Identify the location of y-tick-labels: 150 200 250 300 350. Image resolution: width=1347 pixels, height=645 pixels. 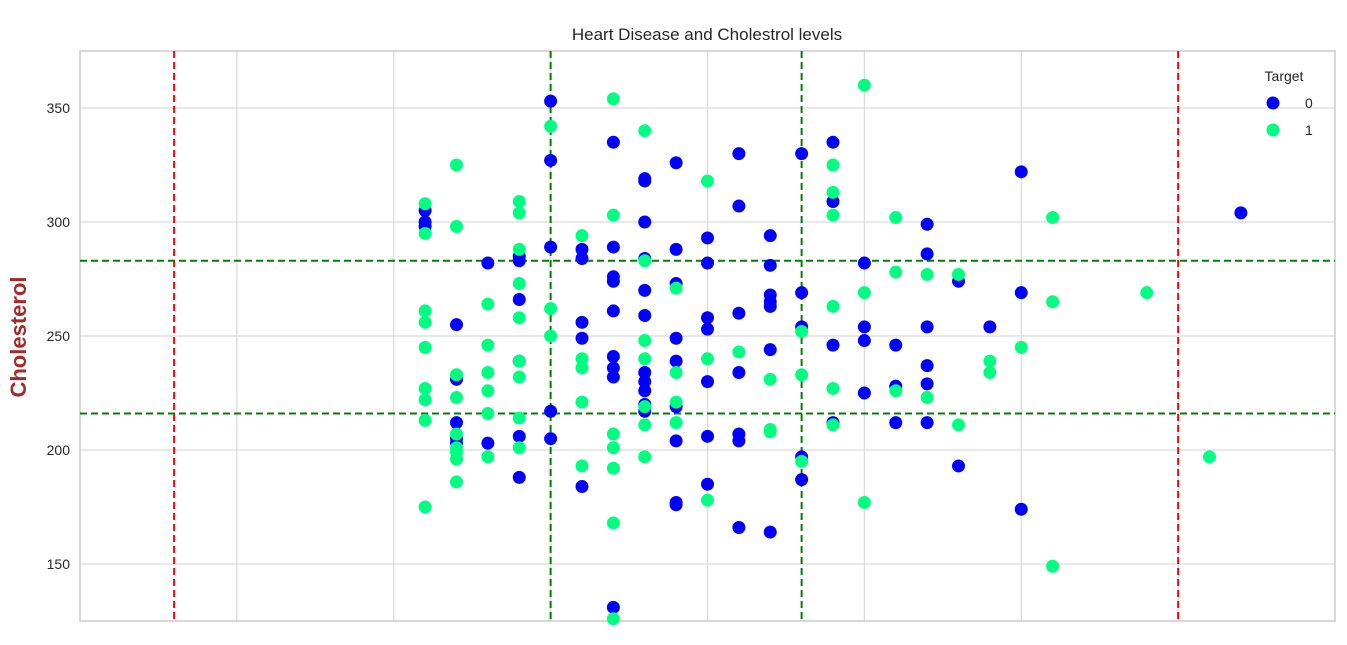
(59, 336).